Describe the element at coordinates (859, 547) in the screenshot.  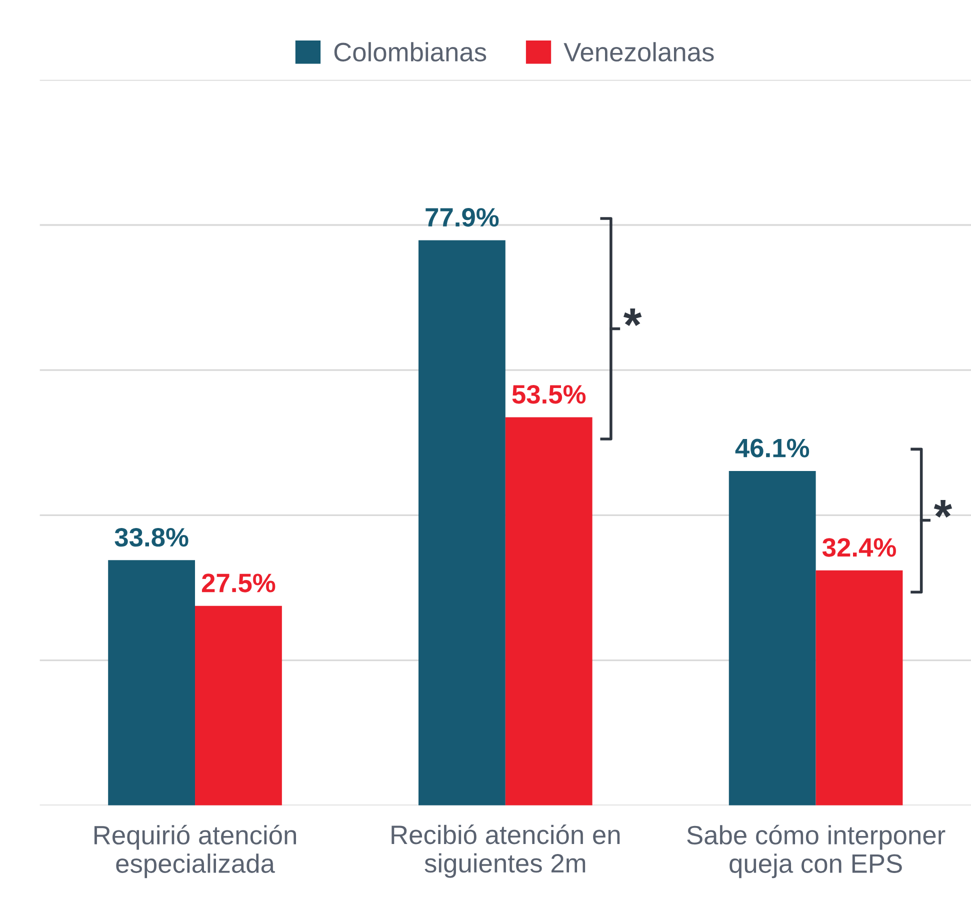
I see `data-label: 32.4%` at that location.